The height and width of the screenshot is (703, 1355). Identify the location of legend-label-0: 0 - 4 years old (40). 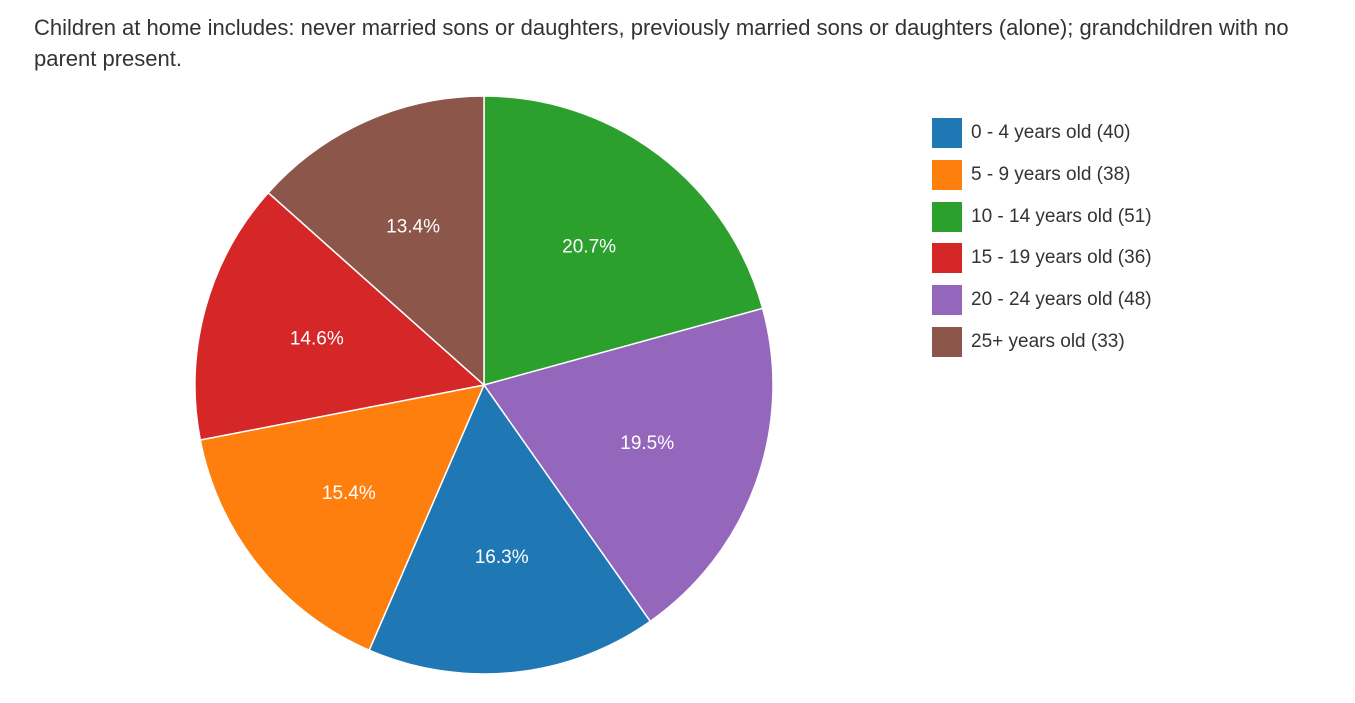
(1051, 132).